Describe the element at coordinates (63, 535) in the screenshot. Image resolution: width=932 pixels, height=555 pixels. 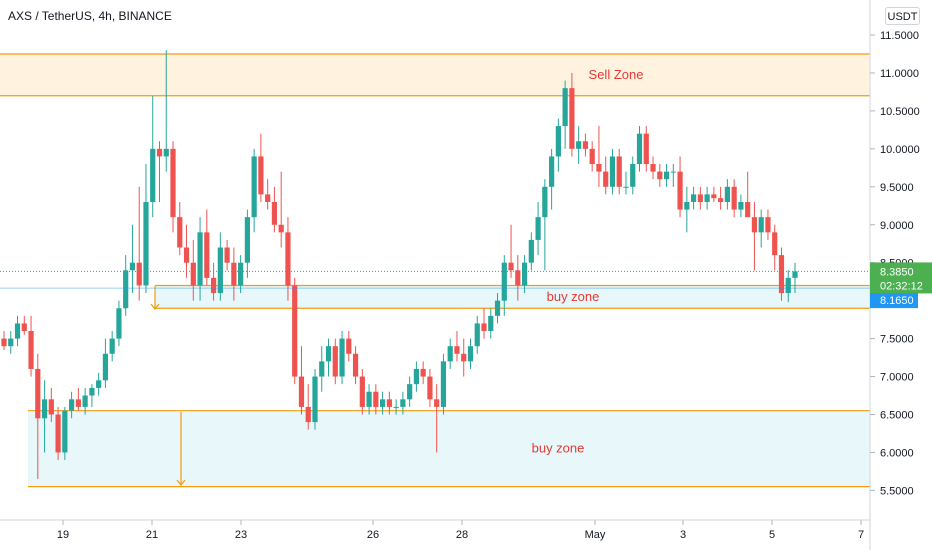
I see `time-tick-label: 19` at that location.